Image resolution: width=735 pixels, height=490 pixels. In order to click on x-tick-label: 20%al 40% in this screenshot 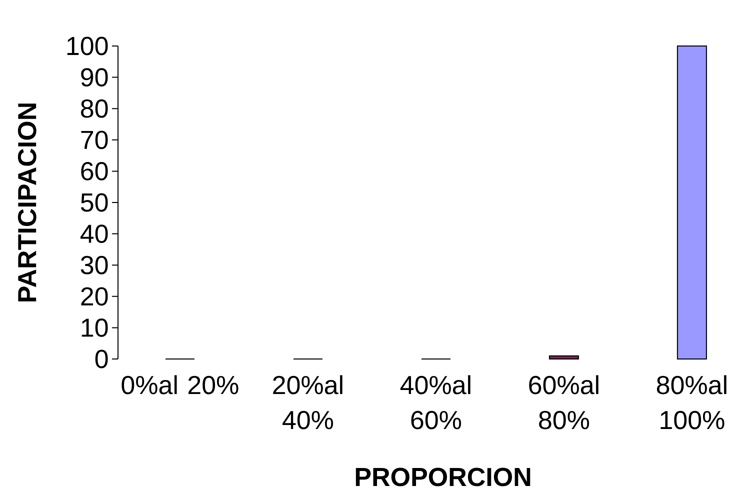, I will do `click(307, 402)`.